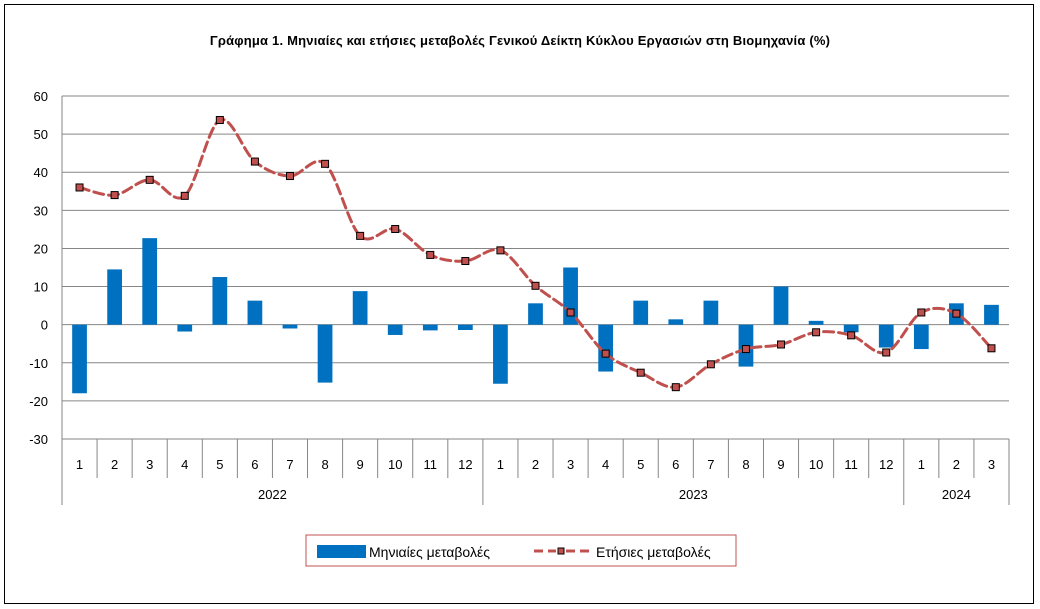 The height and width of the screenshot is (609, 1040). What do you see at coordinates (41, 96) in the screenshot?
I see `y-tick-label: 60` at bounding box center [41, 96].